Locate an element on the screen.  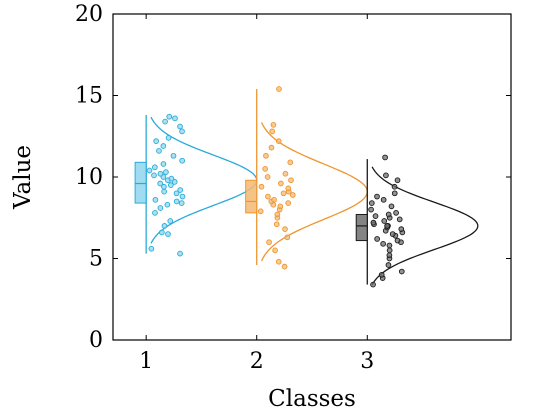
y-tick-label: 15 is located at coordinates (89, 96).